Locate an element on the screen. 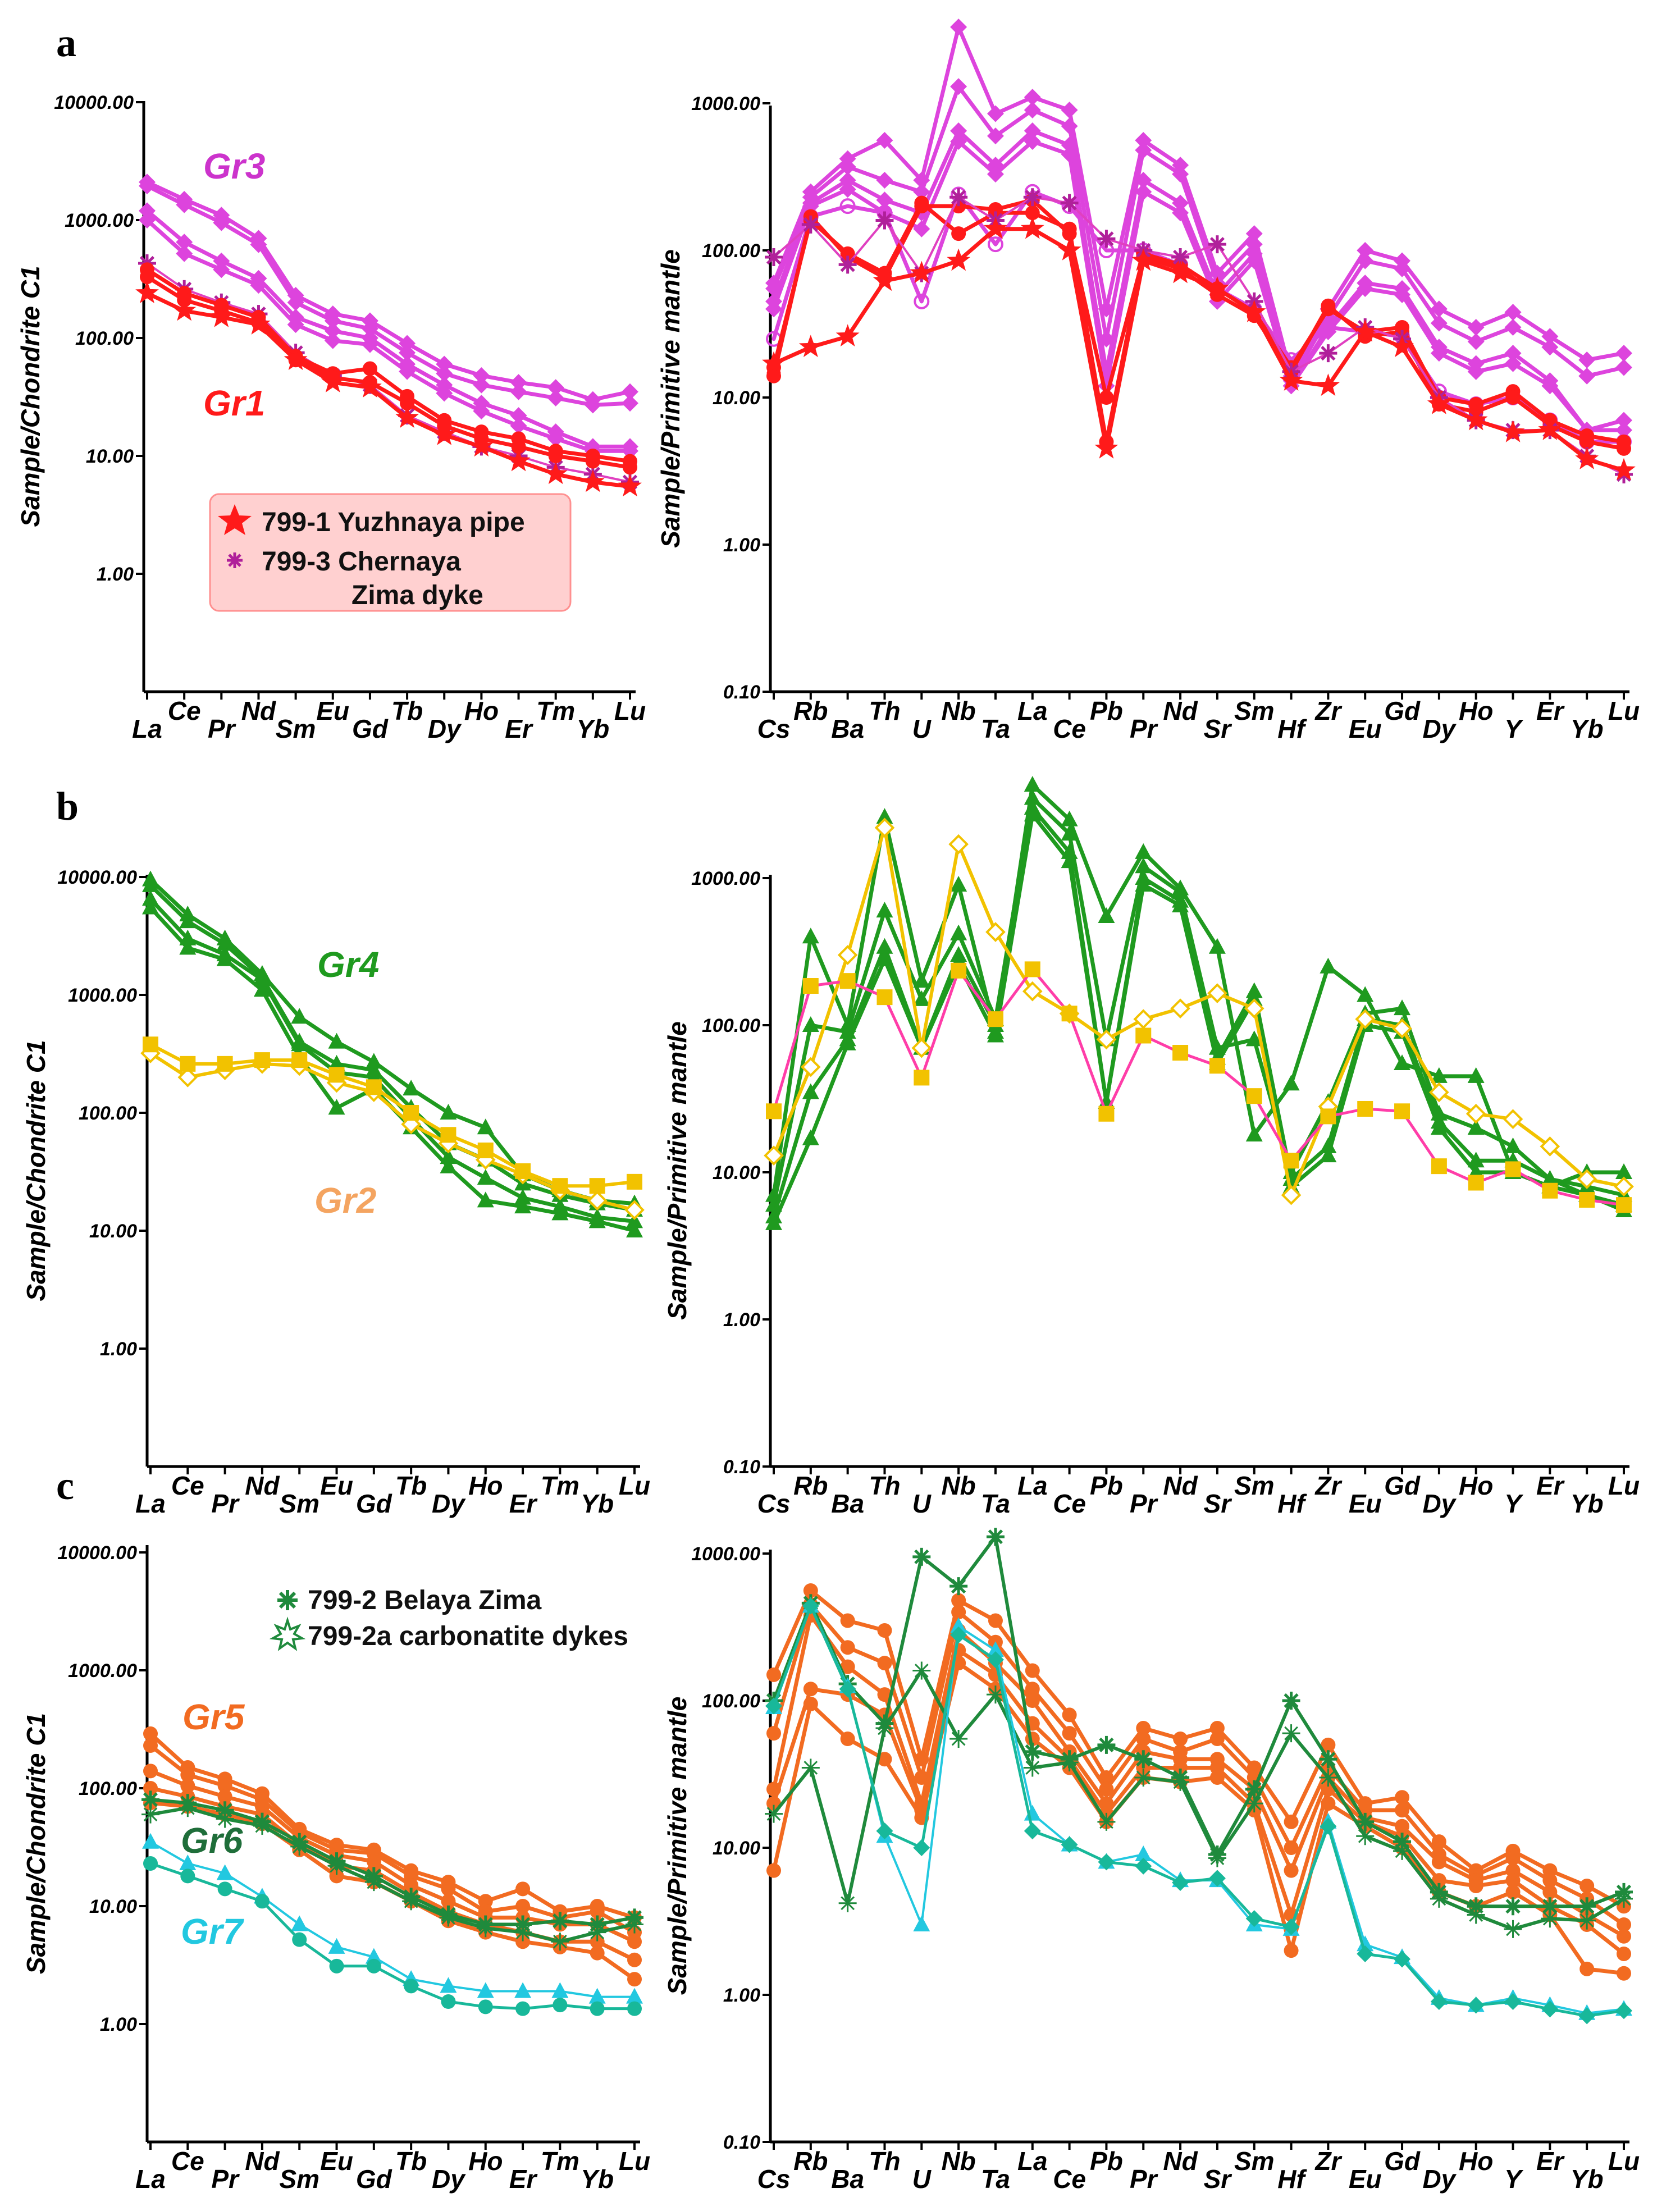 The image size is (1680, 2211). panel-letter-b: b is located at coordinates (67, 807).